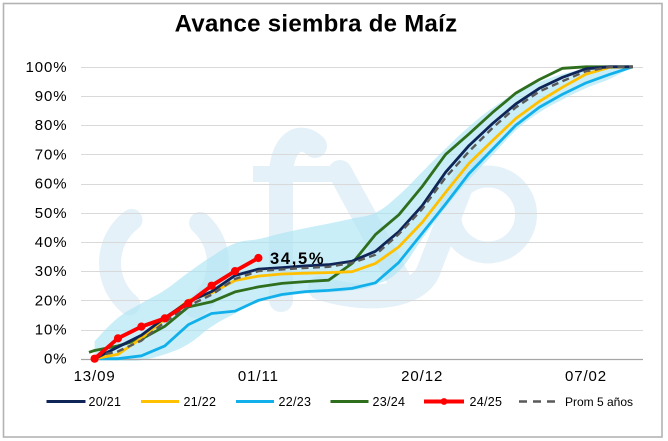 Image resolution: width=668 pixels, height=441 pixels. What do you see at coordinates (51, 213) in the screenshot?
I see `svg-text: 50%` at bounding box center [51, 213].